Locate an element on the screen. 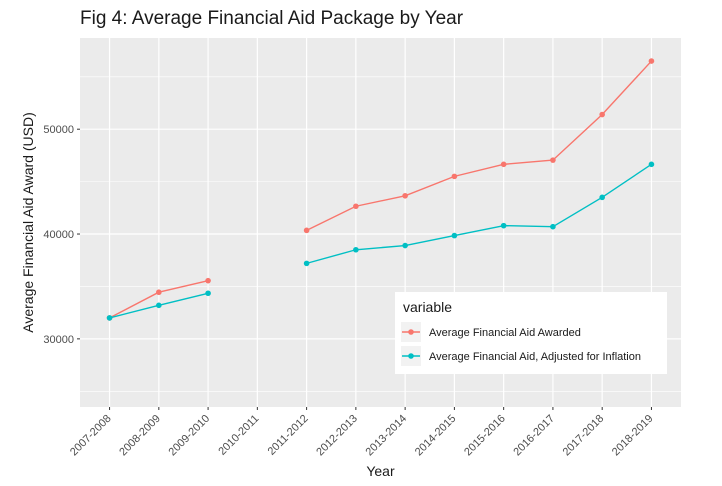 Image resolution: width=722 pixels, height=486 pixels. x-tick-label: 2015-2016 is located at coordinates (485, 436).